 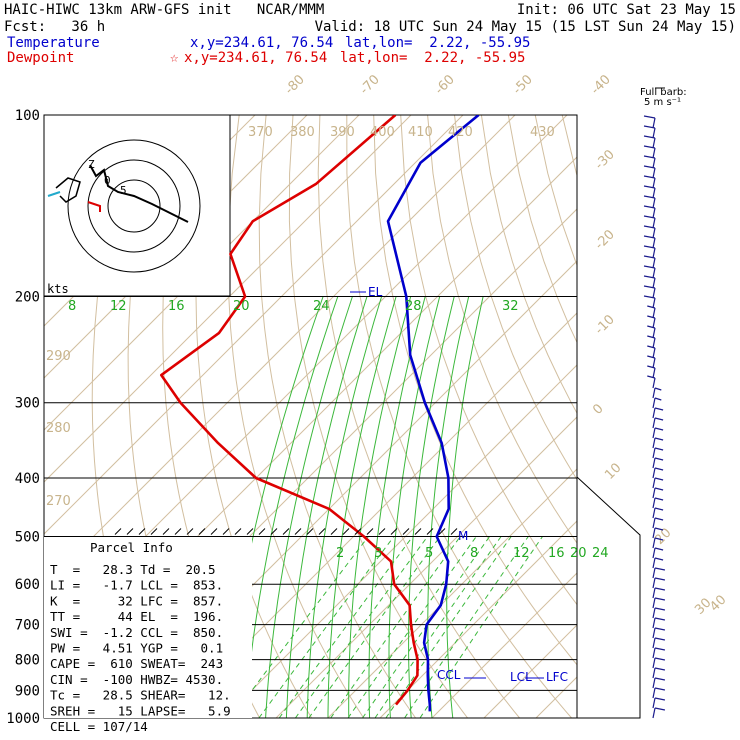 What do you see at coordinates (452, 593) in the screenshot?
I see `isotherm-line` at bounding box center [452, 593].